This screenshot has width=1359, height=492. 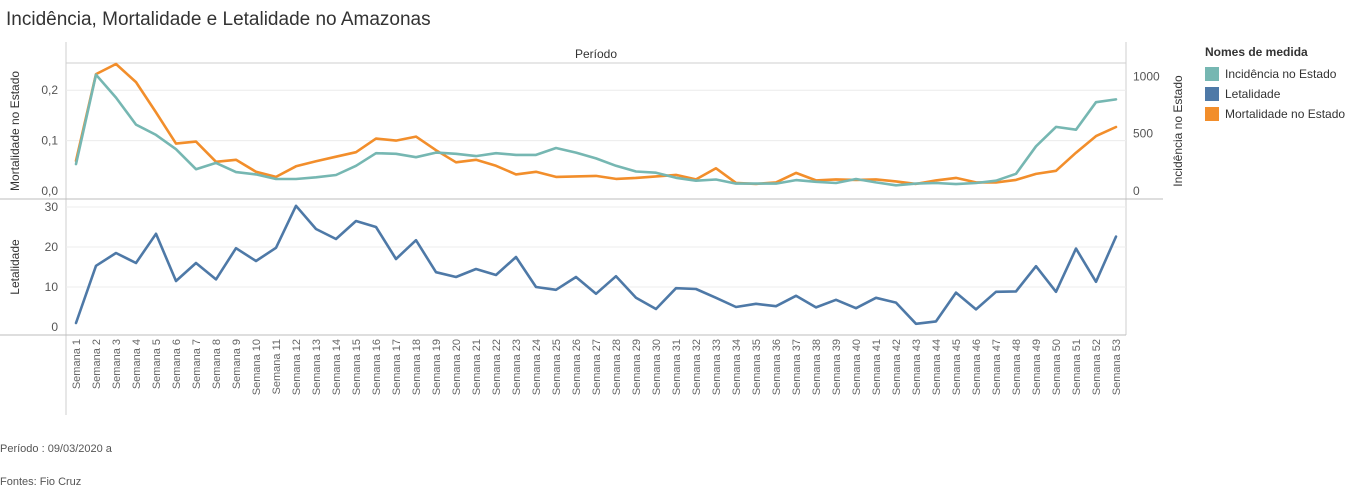 What do you see at coordinates (217, 364) in the screenshot?
I see `x-tick-label: Semana 8` at bounding box center [217, 364].